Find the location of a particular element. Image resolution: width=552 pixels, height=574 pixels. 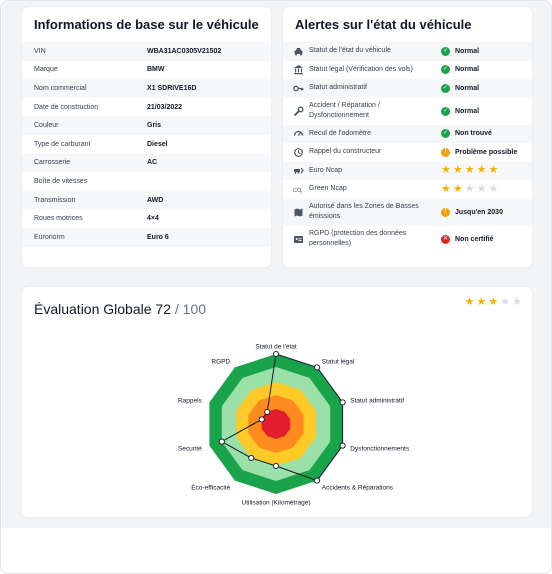

info-row: Type de carburant Diesel is located at coordinates (146, 144).